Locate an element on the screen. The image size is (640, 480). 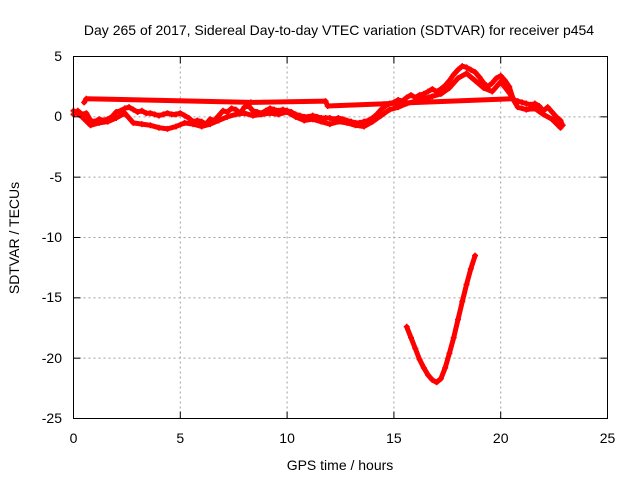
y-tick-label: -5 is located at coordinates (56, 177).